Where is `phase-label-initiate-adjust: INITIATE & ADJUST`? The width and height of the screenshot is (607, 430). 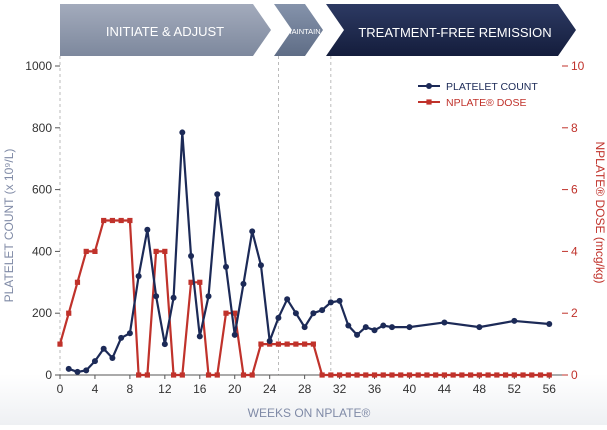 phase-label-initiate-adjust: INITIATE & ADJUST is located at coordinates (165, 31).